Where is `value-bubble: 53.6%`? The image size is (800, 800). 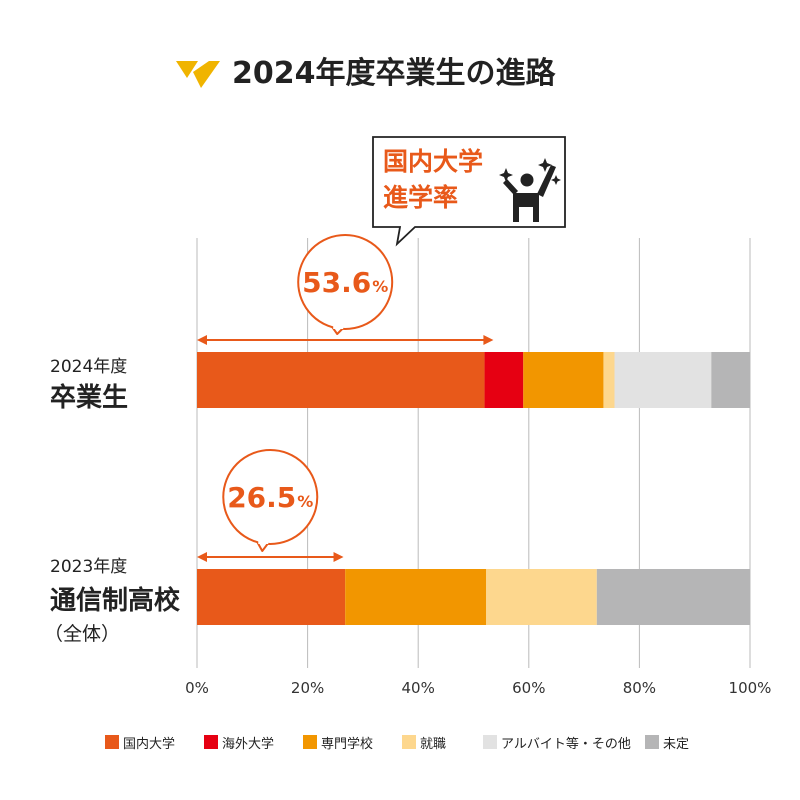 value-bubble: 53.6% is located at coordinates (345, 284).